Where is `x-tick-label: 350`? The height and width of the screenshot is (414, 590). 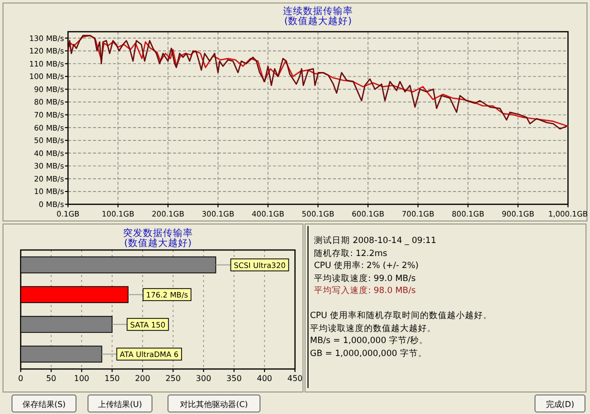 x-tick-label: 350 is located at coordinates (234, 378).